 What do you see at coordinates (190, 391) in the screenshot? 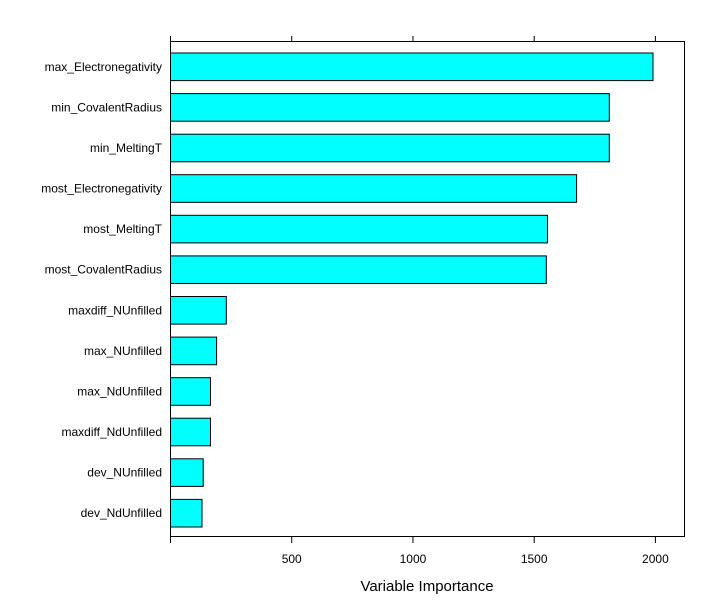
I see `bar-max_NdUnfilled` at bounding box center [190, 391].